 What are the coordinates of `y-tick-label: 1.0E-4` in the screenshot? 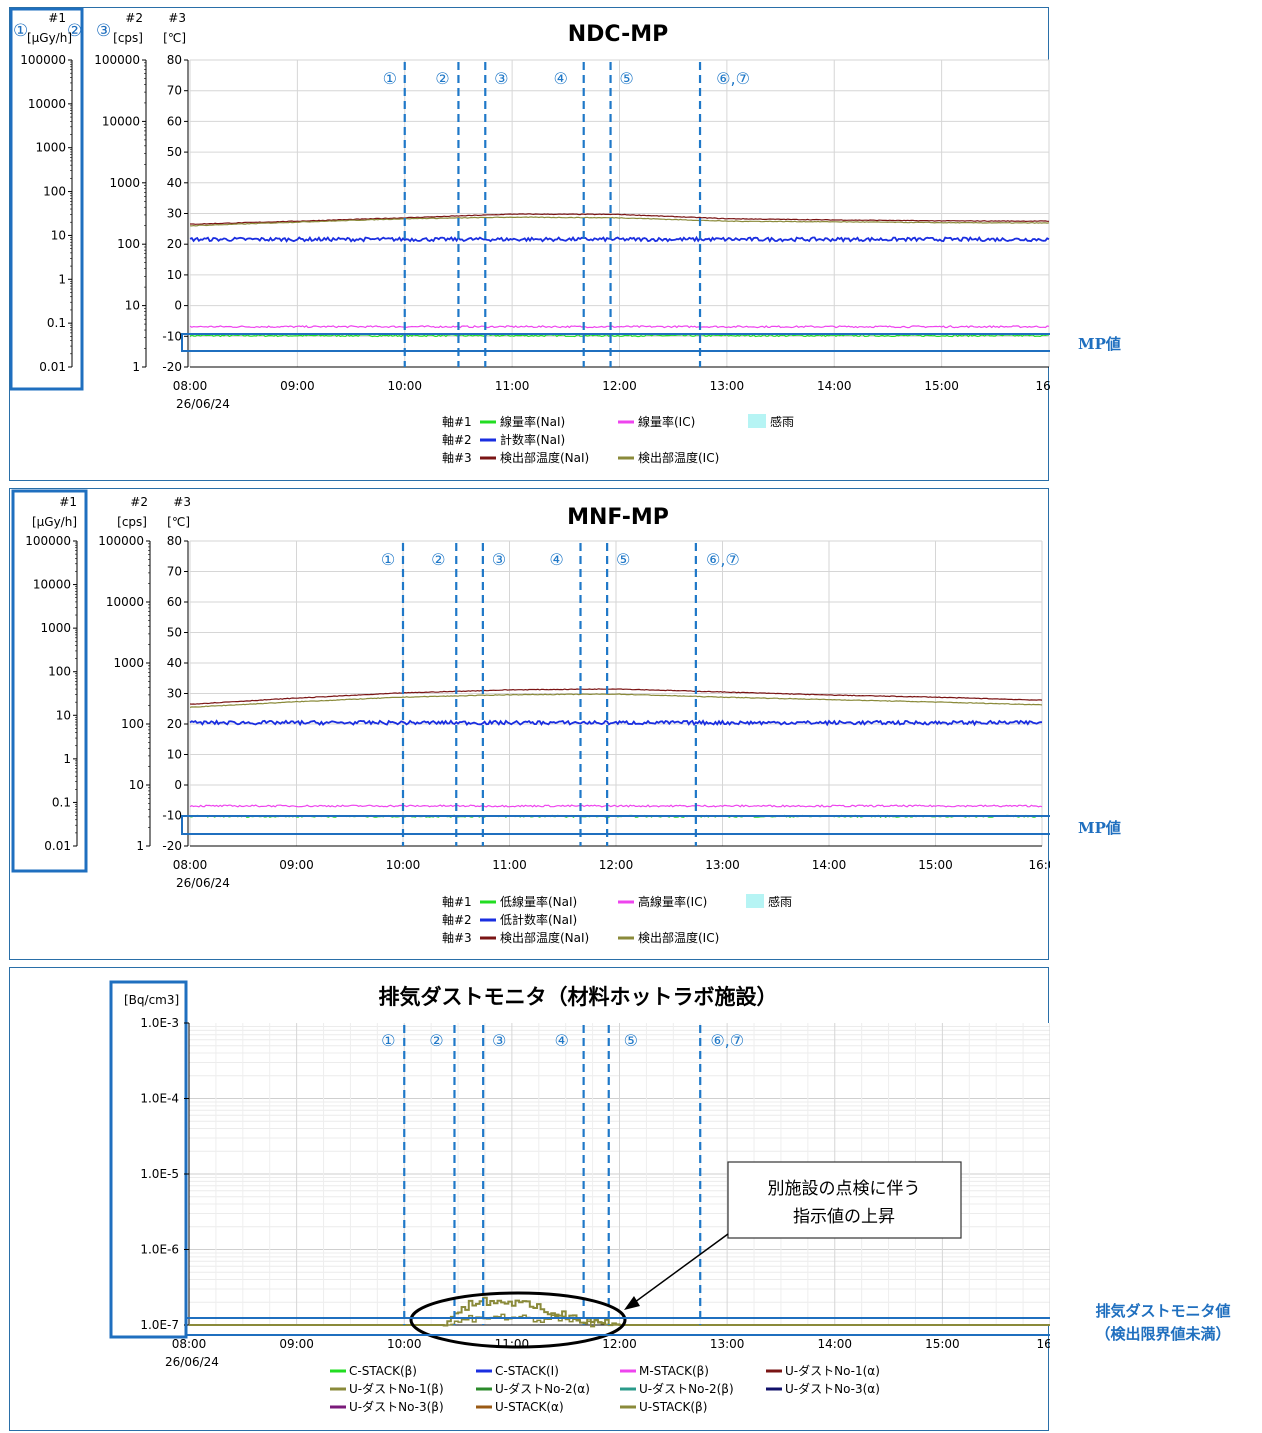 It's located at (159, 1099).